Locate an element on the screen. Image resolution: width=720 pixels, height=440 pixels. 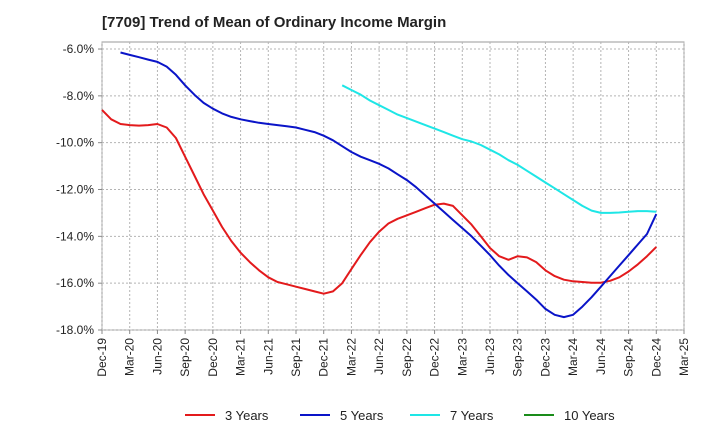
x-tick-label: Mar-24 is located at coordinates (573, 357).